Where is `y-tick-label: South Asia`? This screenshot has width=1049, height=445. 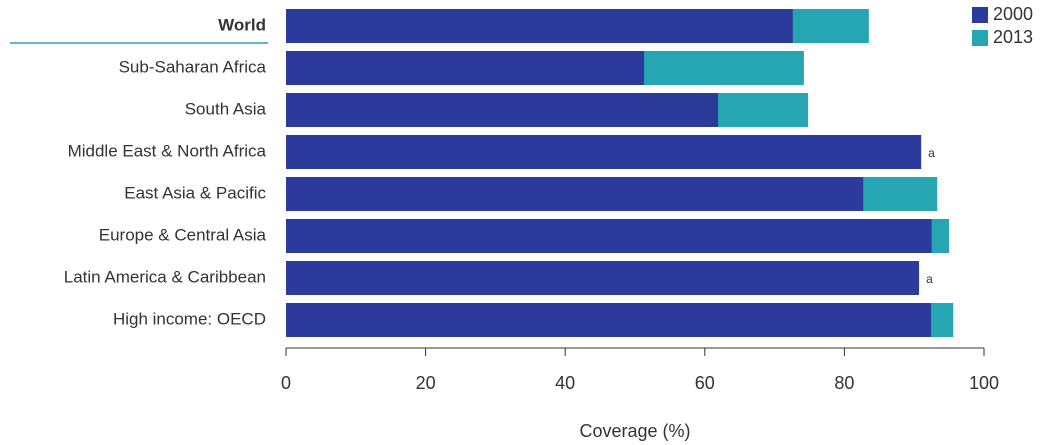
y-tick-label: South Asia is located at coordinates (226, 108).